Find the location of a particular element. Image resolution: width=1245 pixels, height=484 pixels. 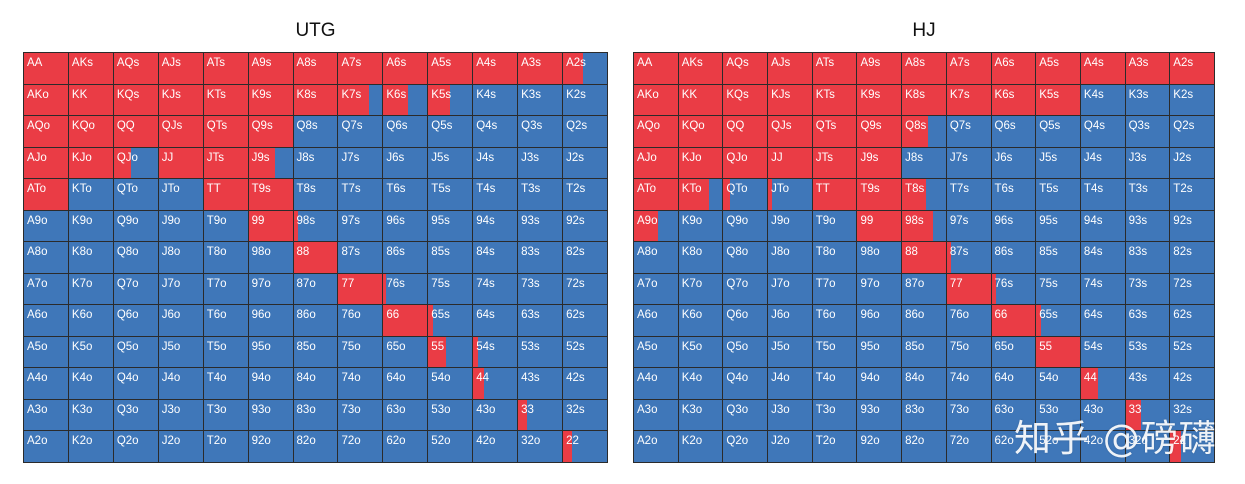

hand-label: T4s is located at coordinates (1093, 189).